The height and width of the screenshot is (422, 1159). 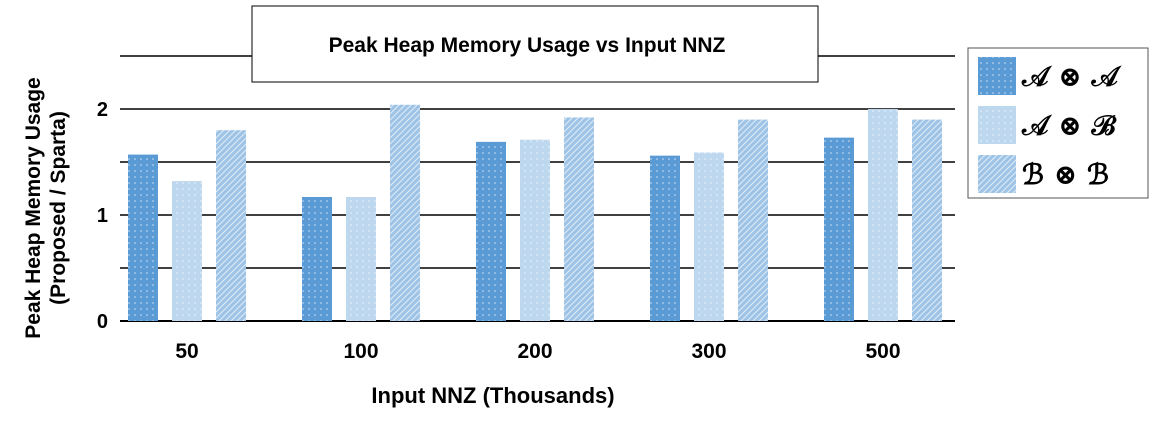 What do you see at coordinates (708, 351) in the screenshot?
I see `x-tick-label: 300` at bounding box center [708, 351].